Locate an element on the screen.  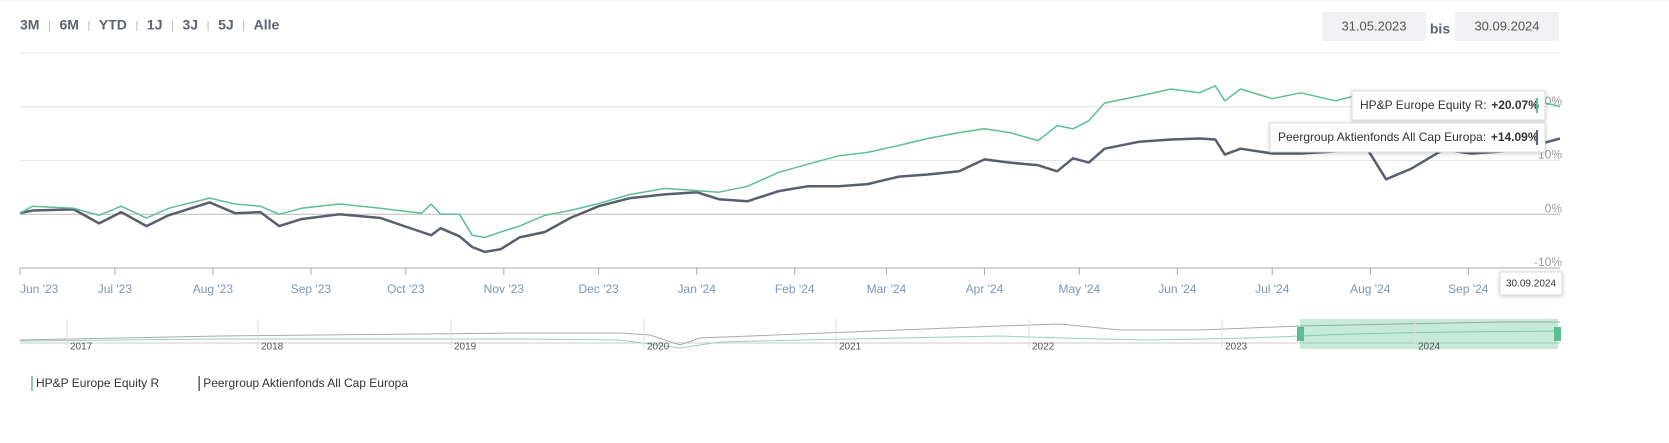
x-tick-label: May '24 is located at coordinates (1080, 289).